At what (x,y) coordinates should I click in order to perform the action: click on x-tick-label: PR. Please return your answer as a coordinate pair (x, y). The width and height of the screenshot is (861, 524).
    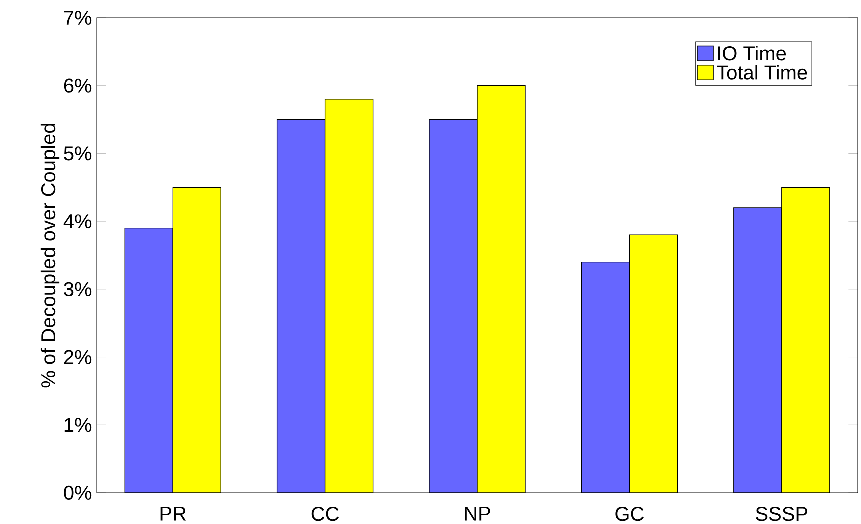
    Looking at the image, I should click on (173, 514).